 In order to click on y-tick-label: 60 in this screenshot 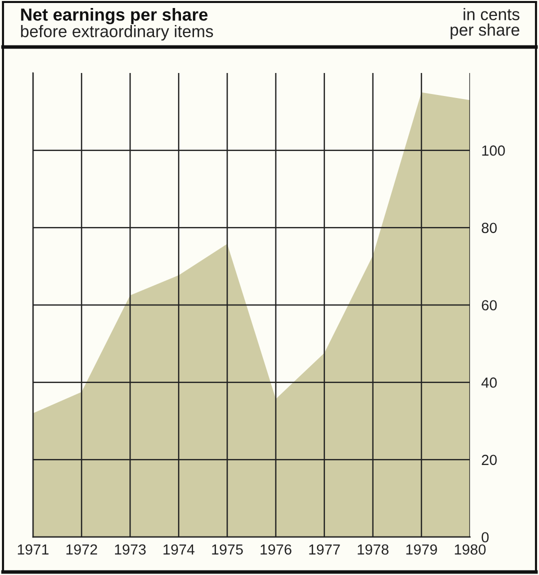, I will do `click(489, 305)`.